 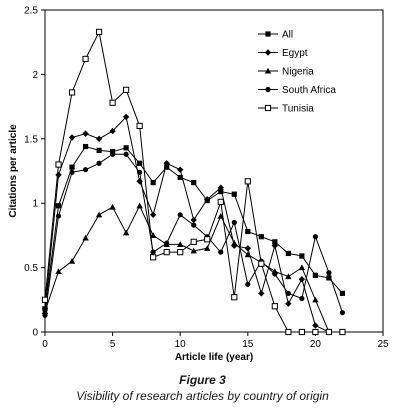 What do you see at coordinates (316, 344) in the screenshot?
I see `x-tick-label: 20` at bounding box center [316, 344].